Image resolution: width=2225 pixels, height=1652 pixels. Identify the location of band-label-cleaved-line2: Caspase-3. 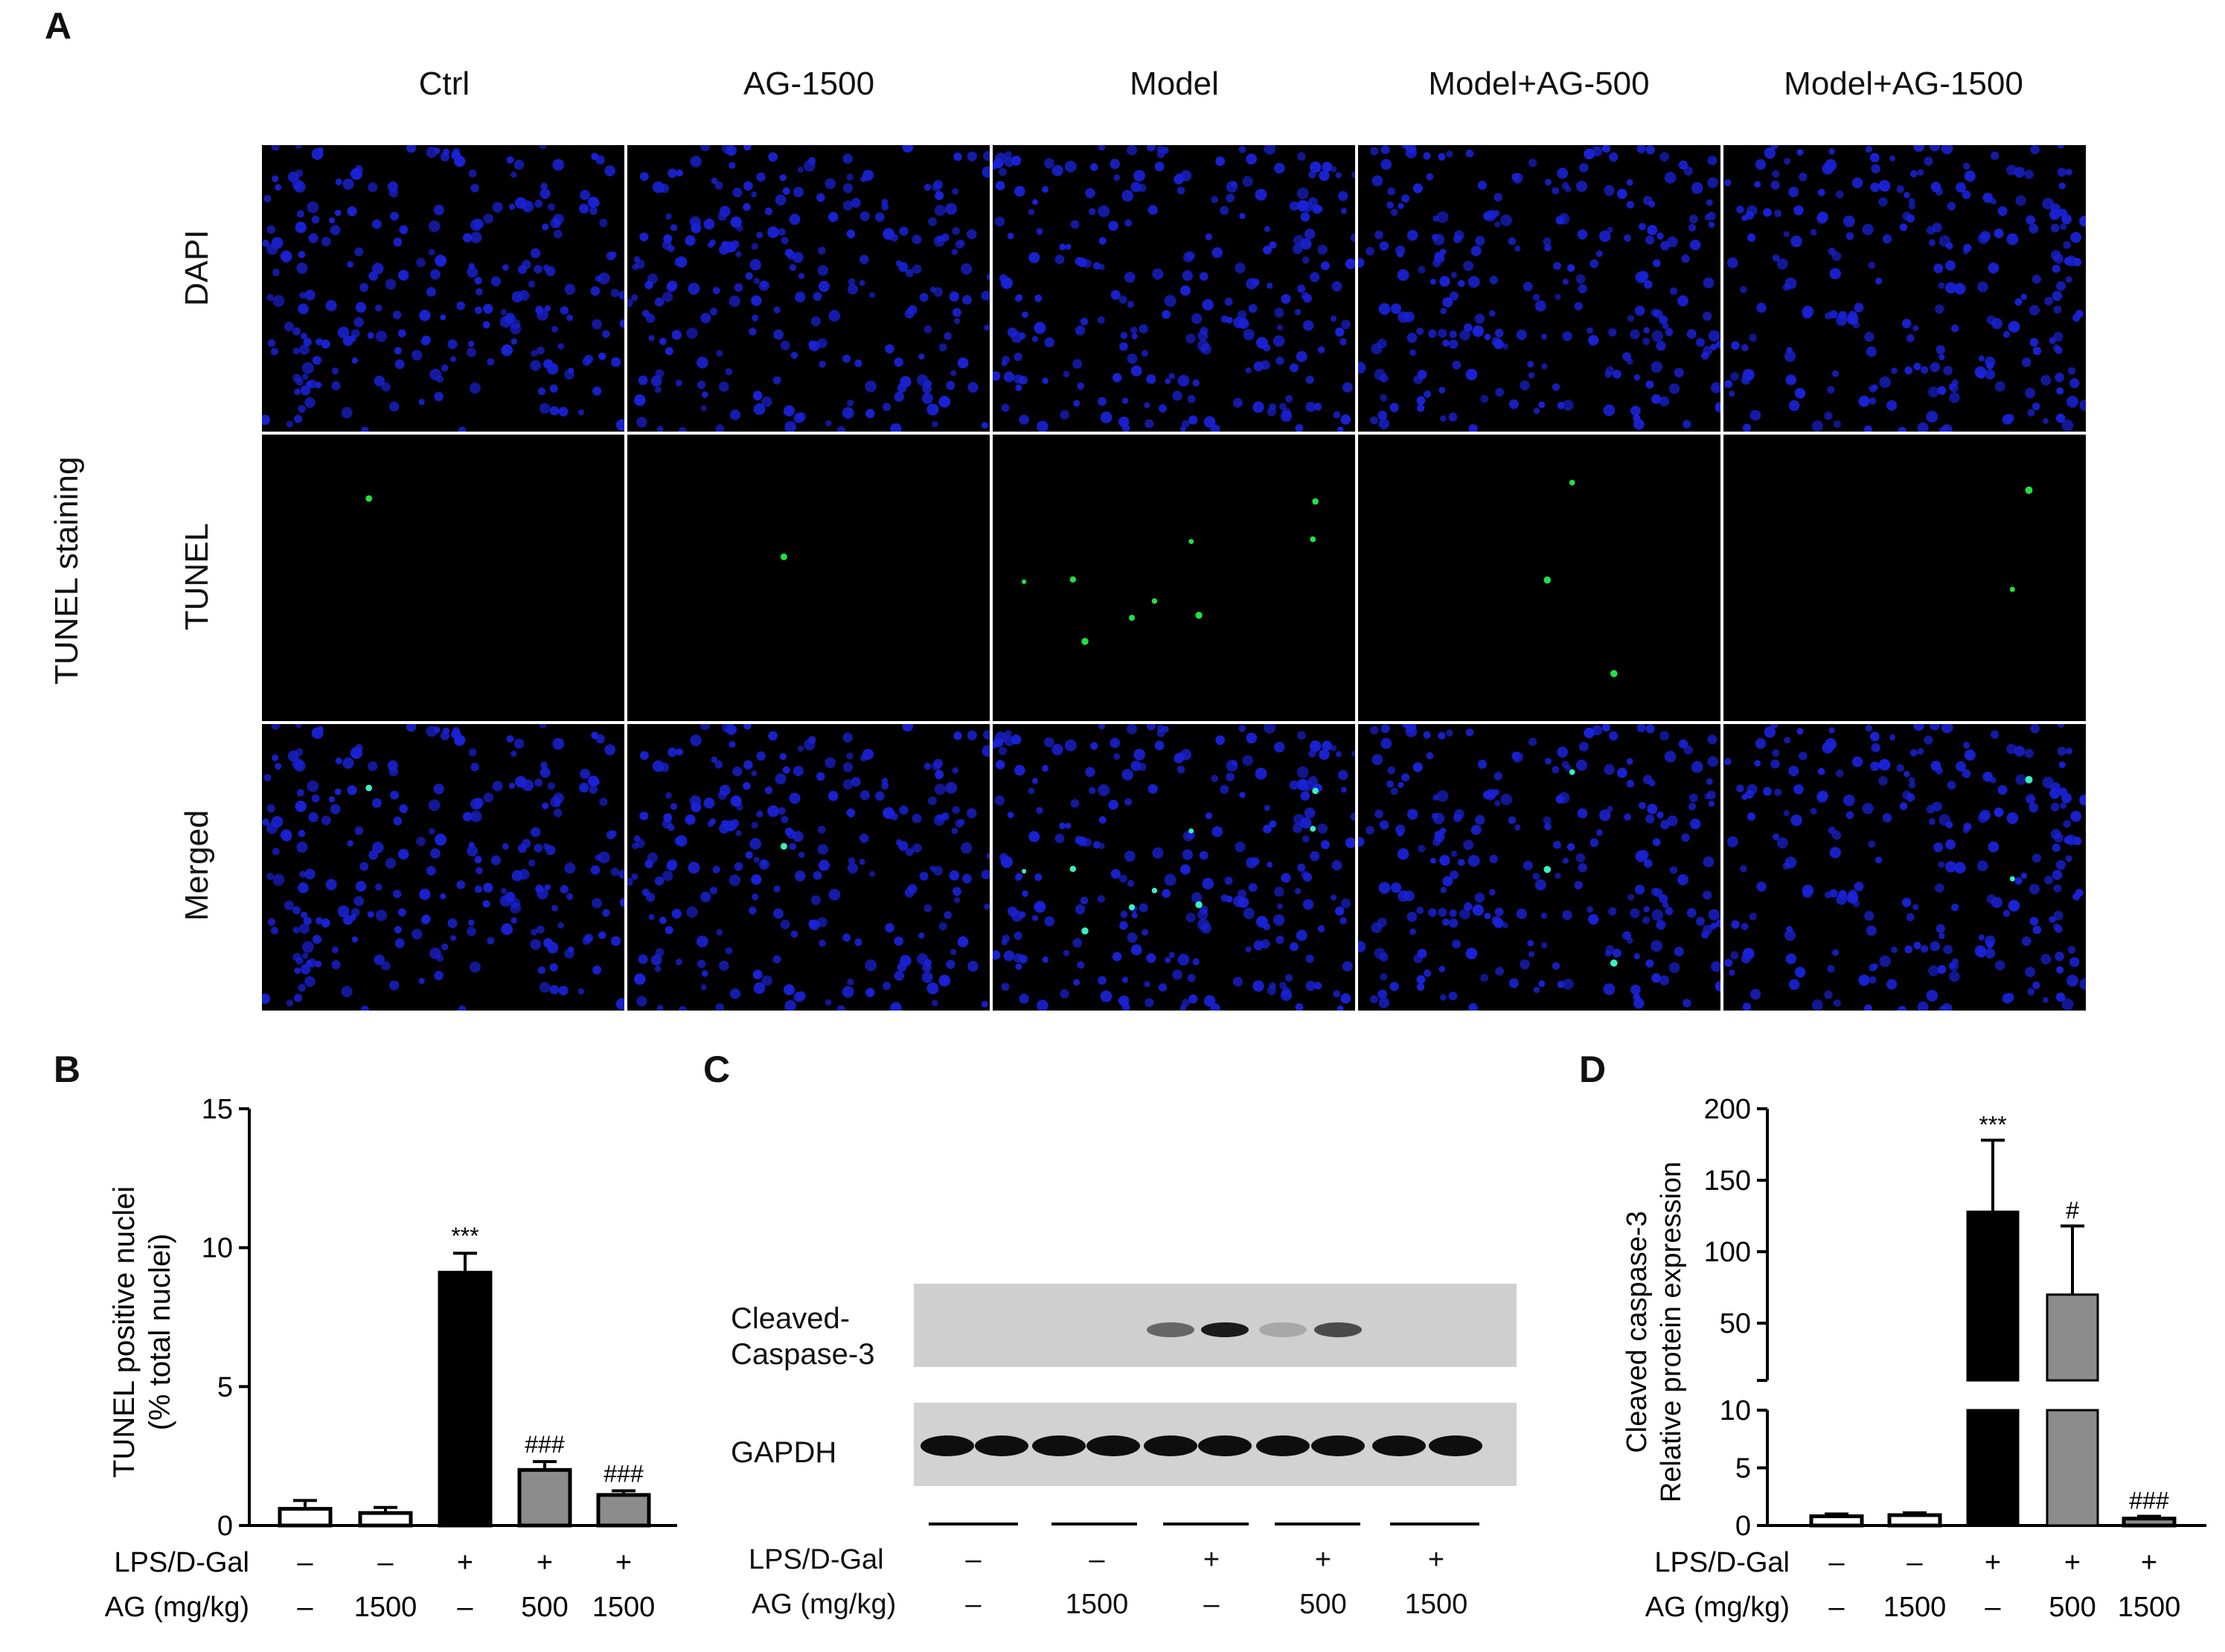
(803, 1354).